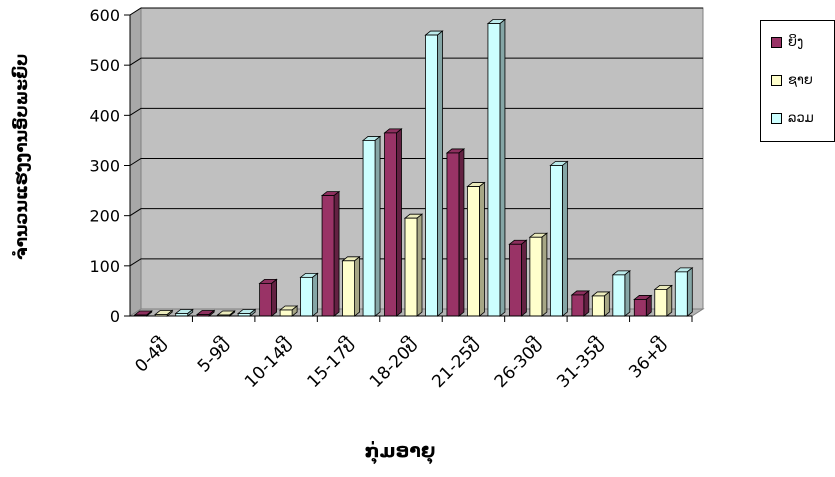 Image resolution: width=835 pixels, height=477 pixels. Describe the element at coordinates (580, 362) in the screenshot. I see `x-tick-label: 31-35ປີ` at that location.